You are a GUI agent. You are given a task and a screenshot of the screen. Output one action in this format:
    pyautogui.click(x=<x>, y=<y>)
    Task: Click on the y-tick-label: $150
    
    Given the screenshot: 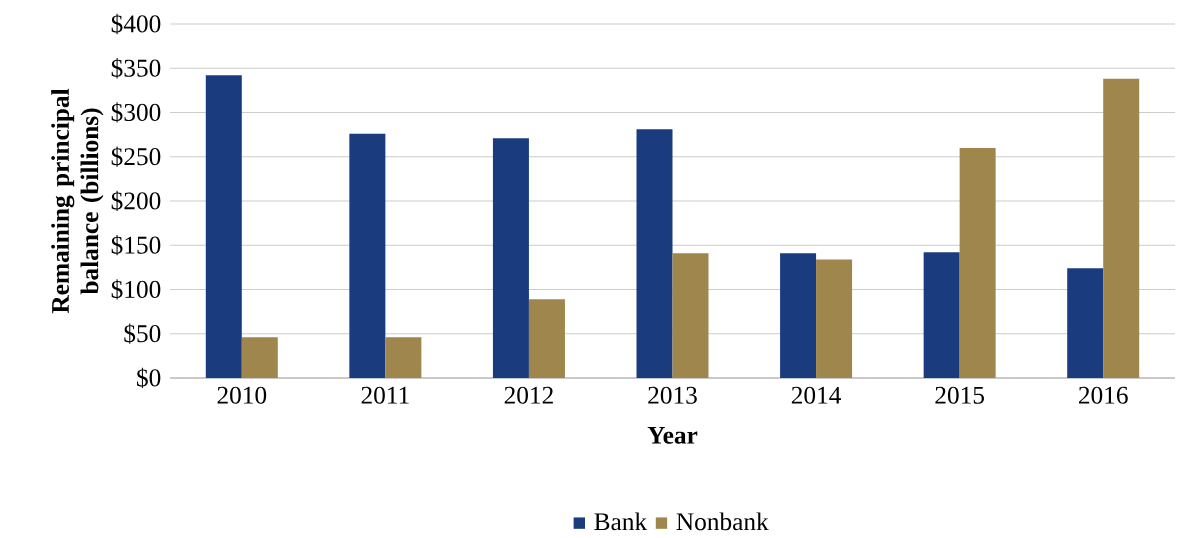 What is the action you would take?
    pyautogui.click(x=136, y=245)
    